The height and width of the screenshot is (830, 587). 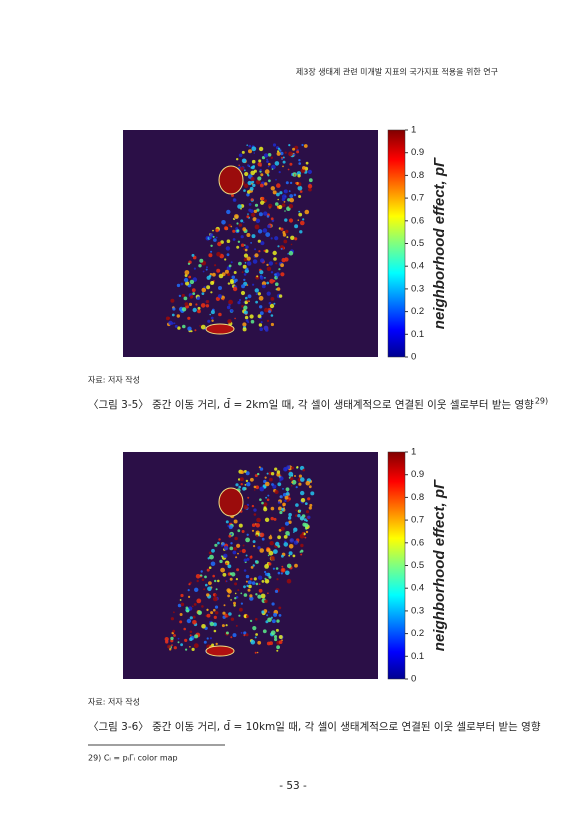 I want to click on colorbar-label: neighborhood effect, pΓ, so click(x=439, y=565).